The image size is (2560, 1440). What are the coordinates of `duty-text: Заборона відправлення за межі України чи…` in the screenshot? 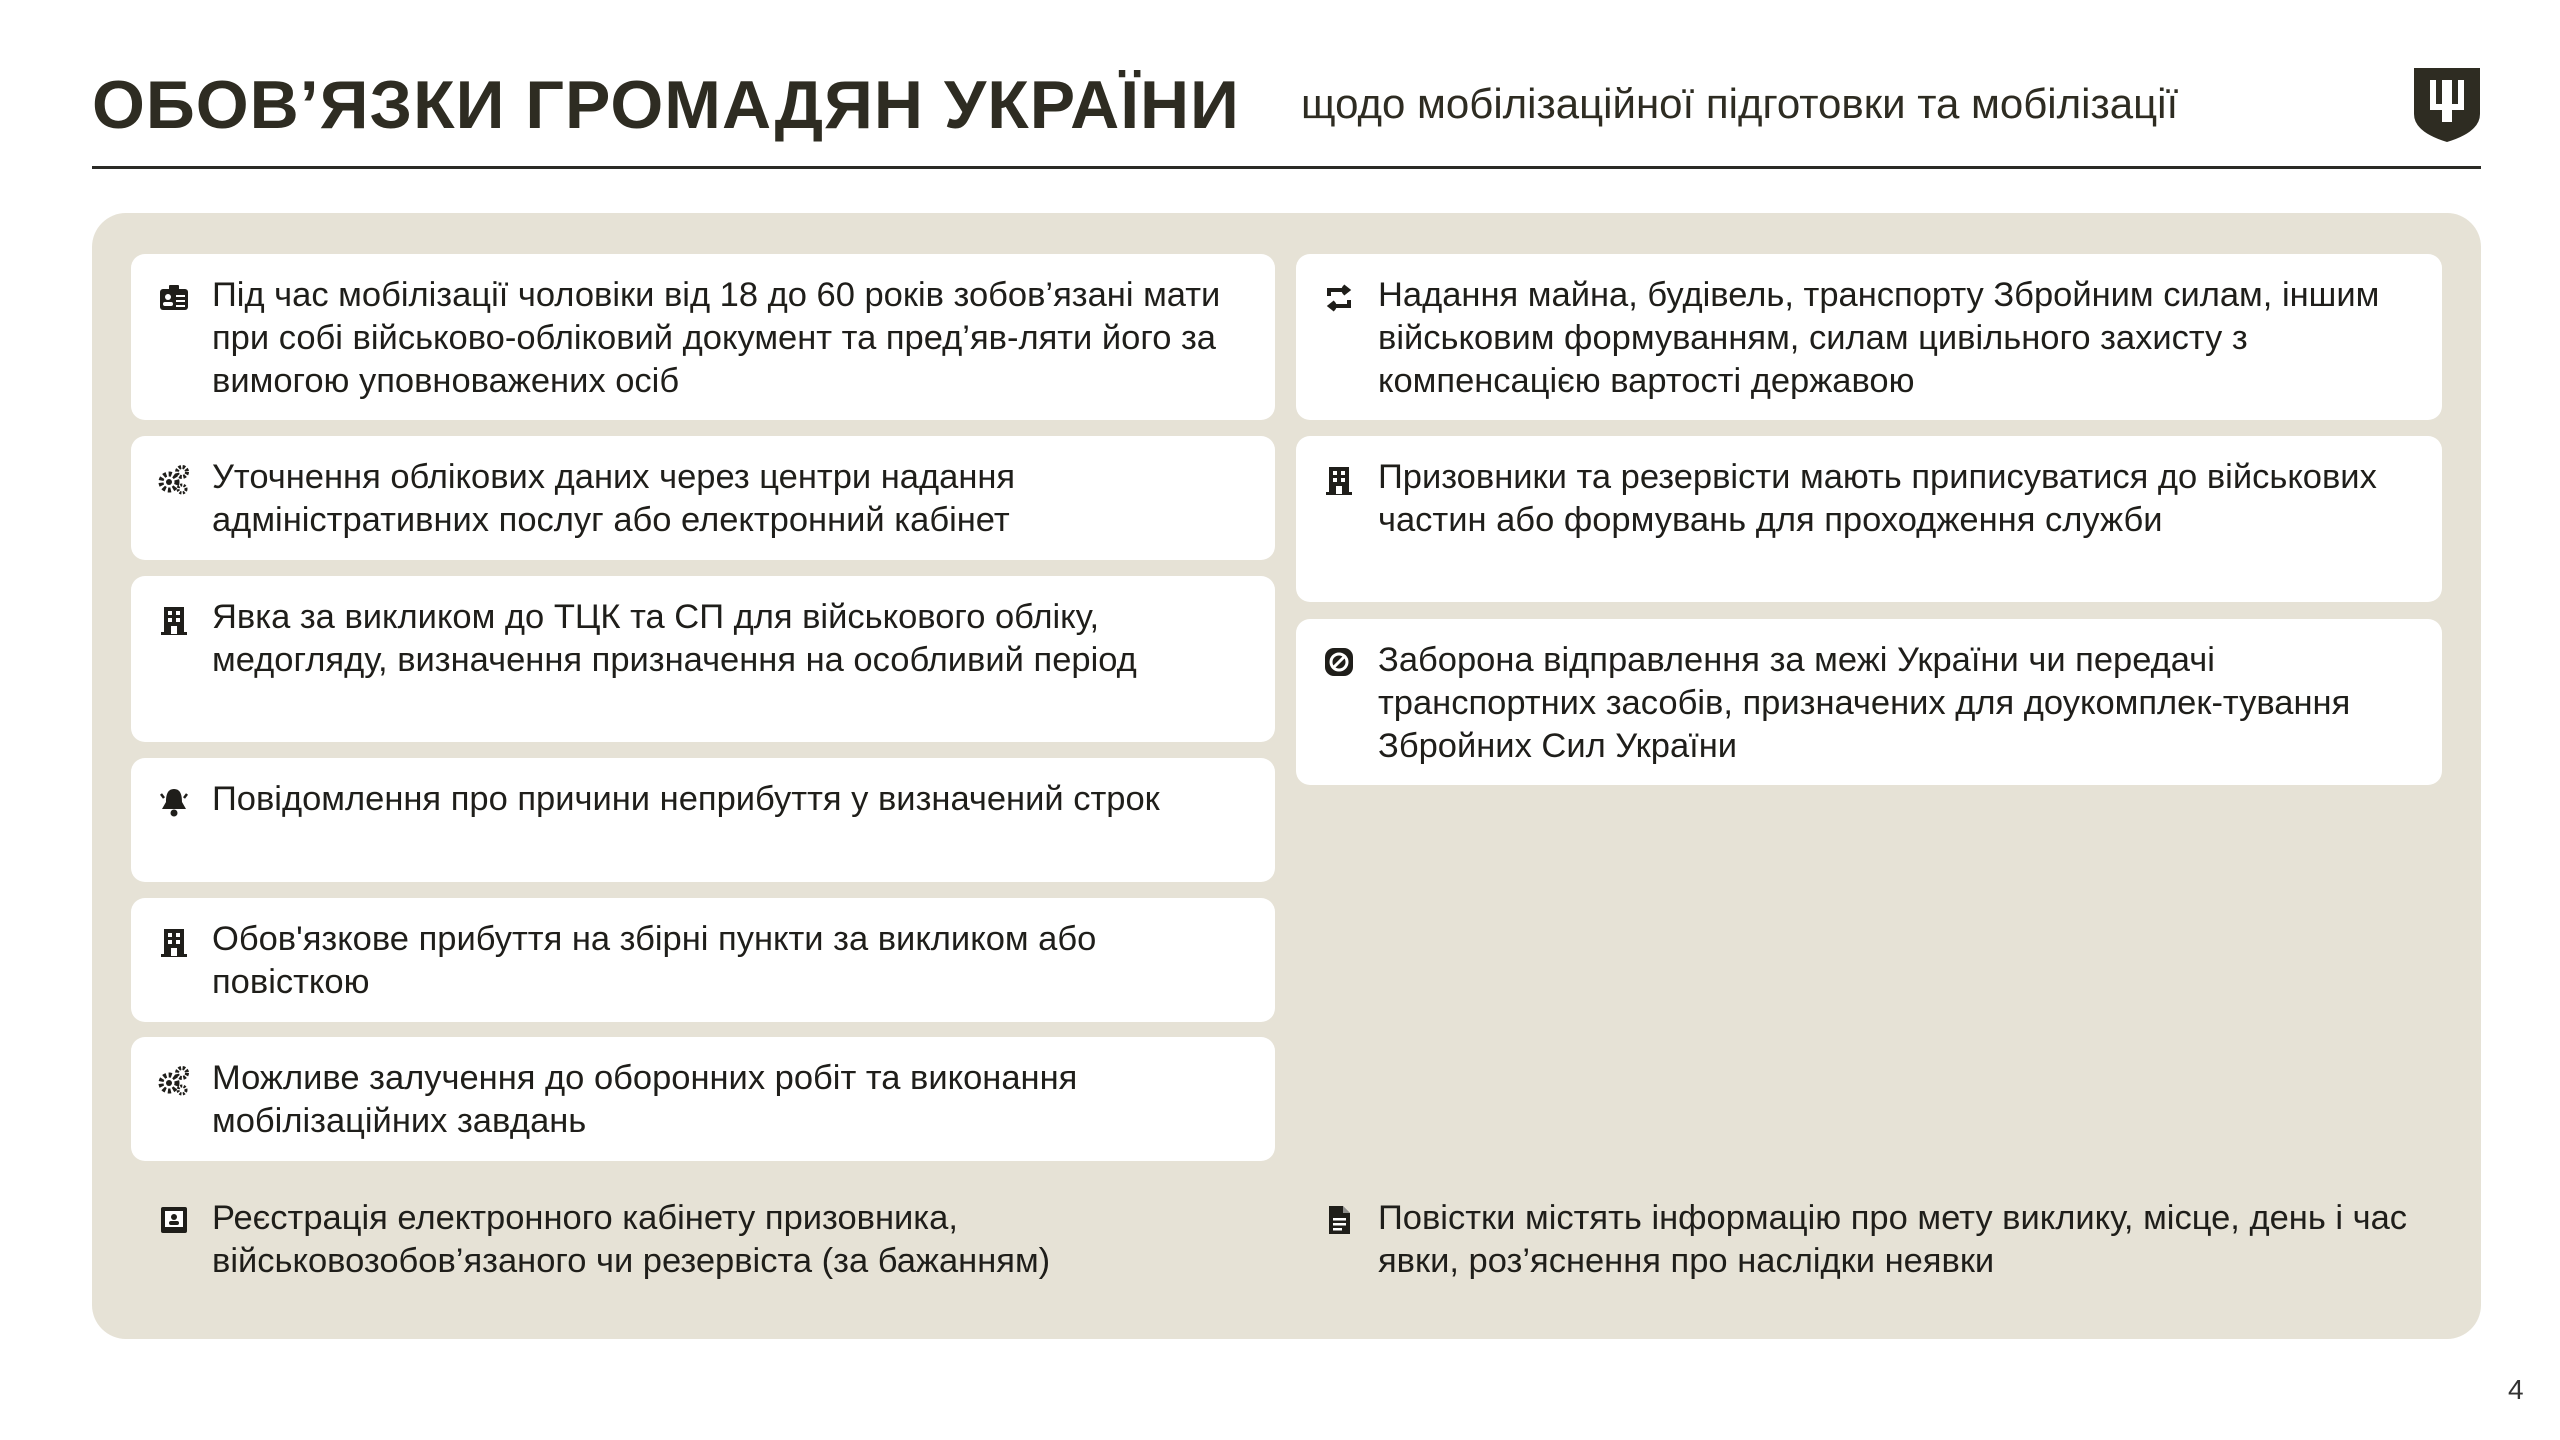 It's located at (1864, 703).